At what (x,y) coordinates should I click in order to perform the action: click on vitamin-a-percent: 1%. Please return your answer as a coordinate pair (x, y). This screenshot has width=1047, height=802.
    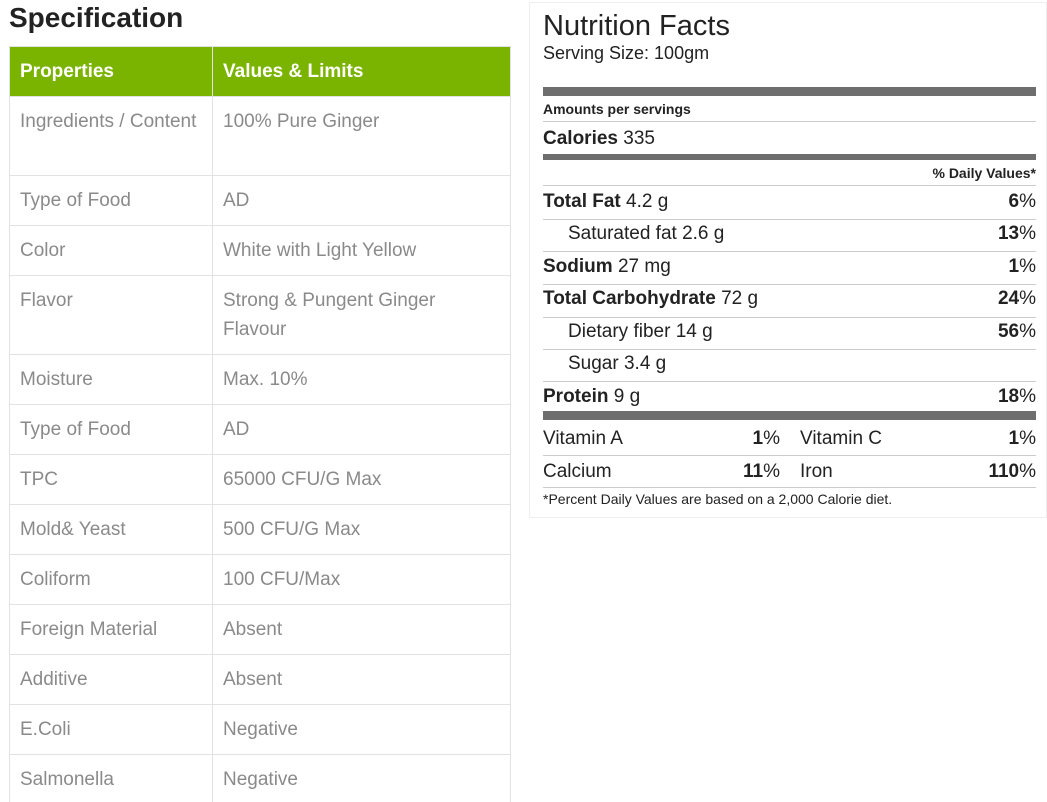
    Looking at the image, I should click on (766, 439).